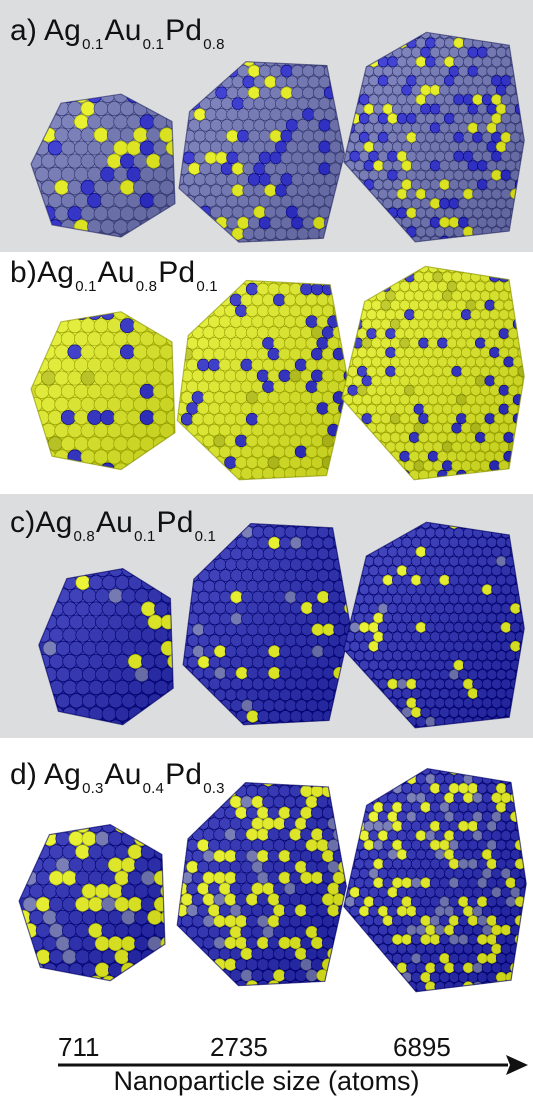 The height and width of the screenshot is (1099, 533). Describe the element at coordinates (56, 272) in the screenshot. I see `panel-b-el1: Ag` at that location.